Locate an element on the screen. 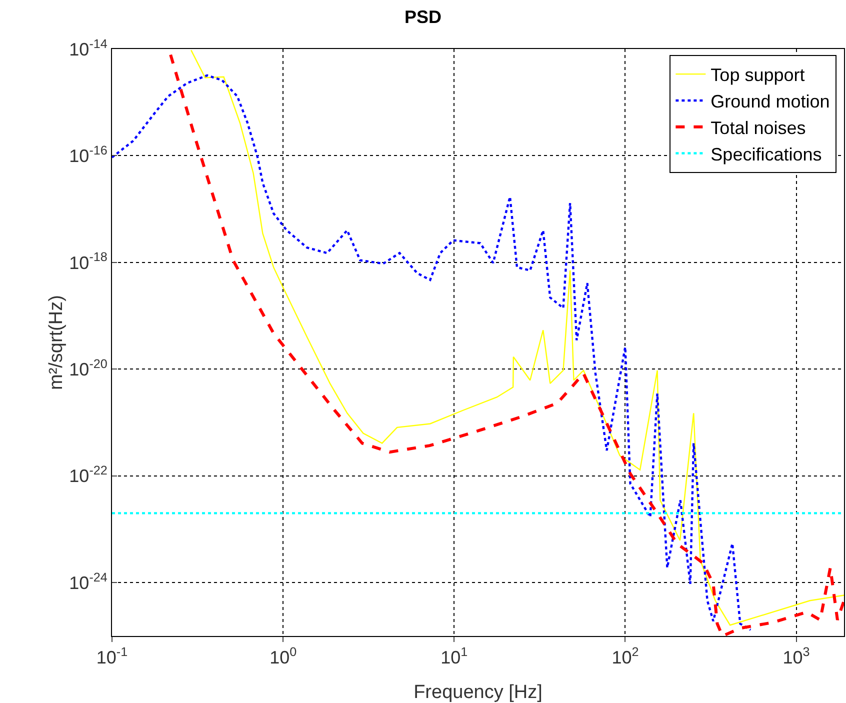 The image size is (846, 703). legend-label: Top support is located at coordinates (757, 75).